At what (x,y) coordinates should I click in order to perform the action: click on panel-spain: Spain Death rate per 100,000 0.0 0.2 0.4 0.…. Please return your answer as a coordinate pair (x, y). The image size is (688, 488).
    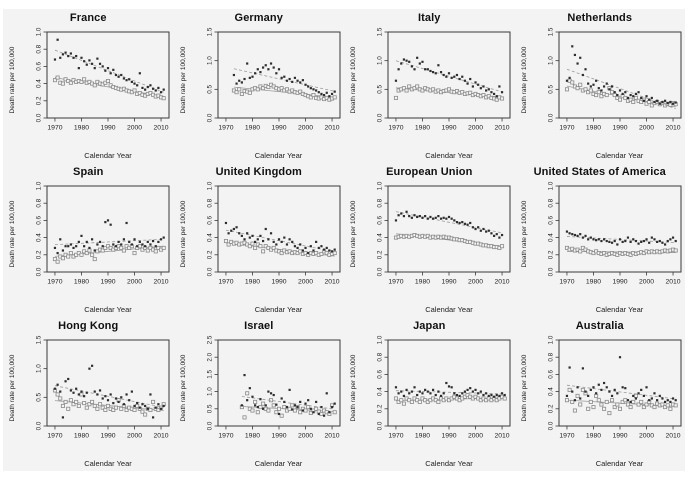
    Looking at the image, I should click on (88, 240).